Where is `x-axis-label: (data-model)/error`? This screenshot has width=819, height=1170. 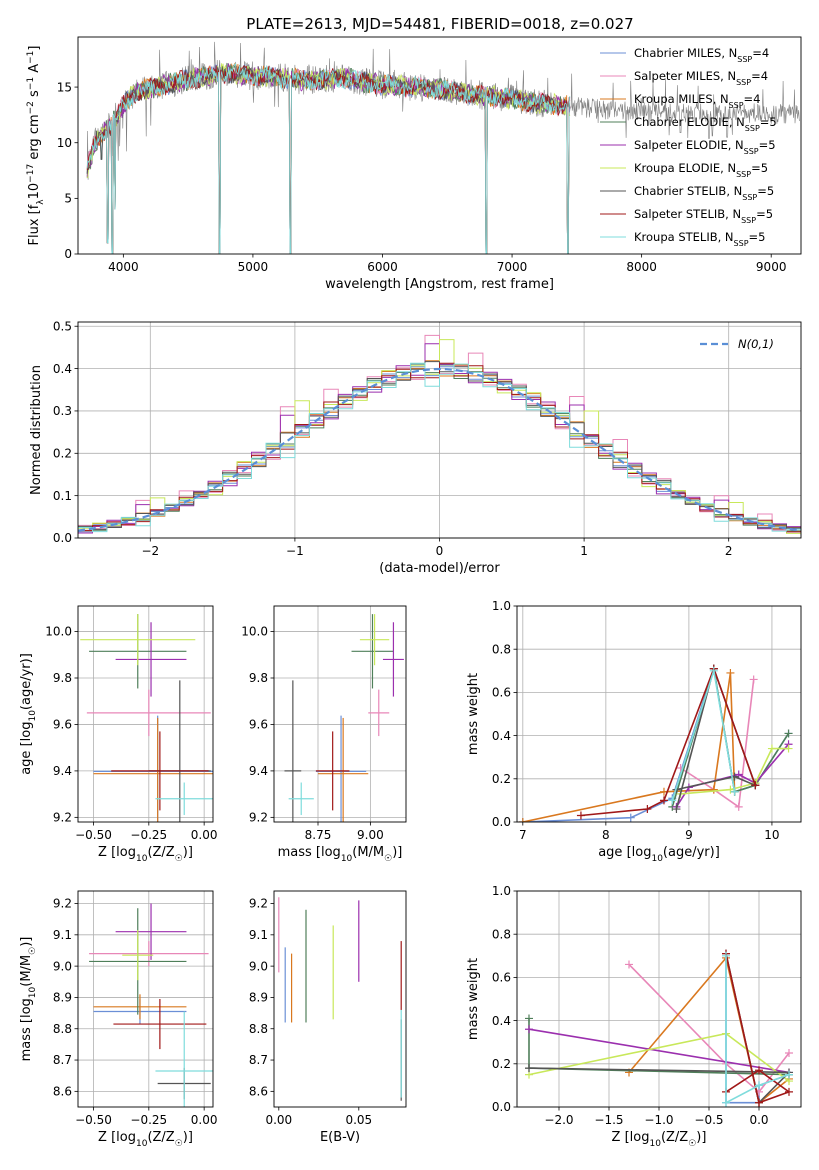
x-axis-label: (data-model)/error is located at coordinates (439, 568).